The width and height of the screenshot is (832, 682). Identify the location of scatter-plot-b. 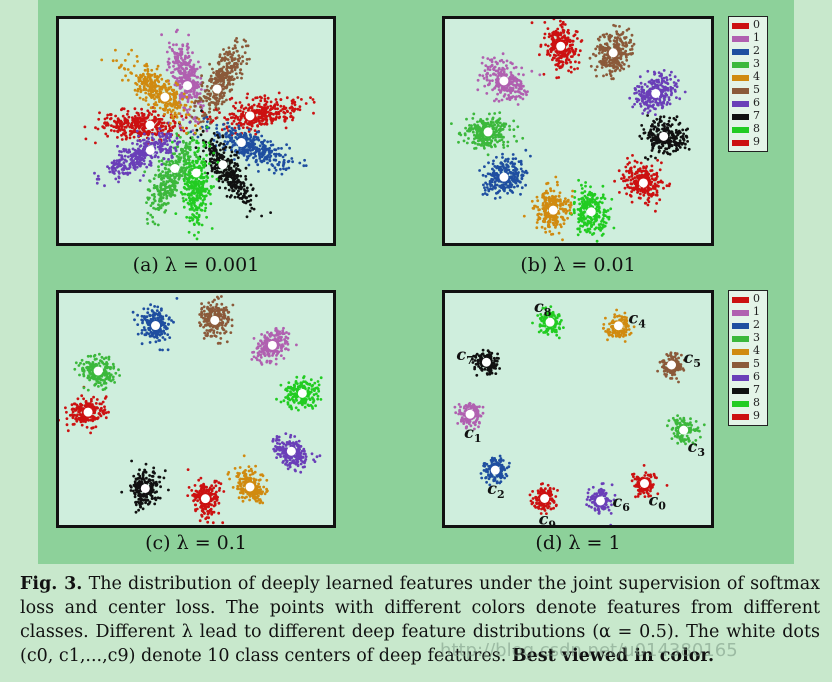
(570, 131).